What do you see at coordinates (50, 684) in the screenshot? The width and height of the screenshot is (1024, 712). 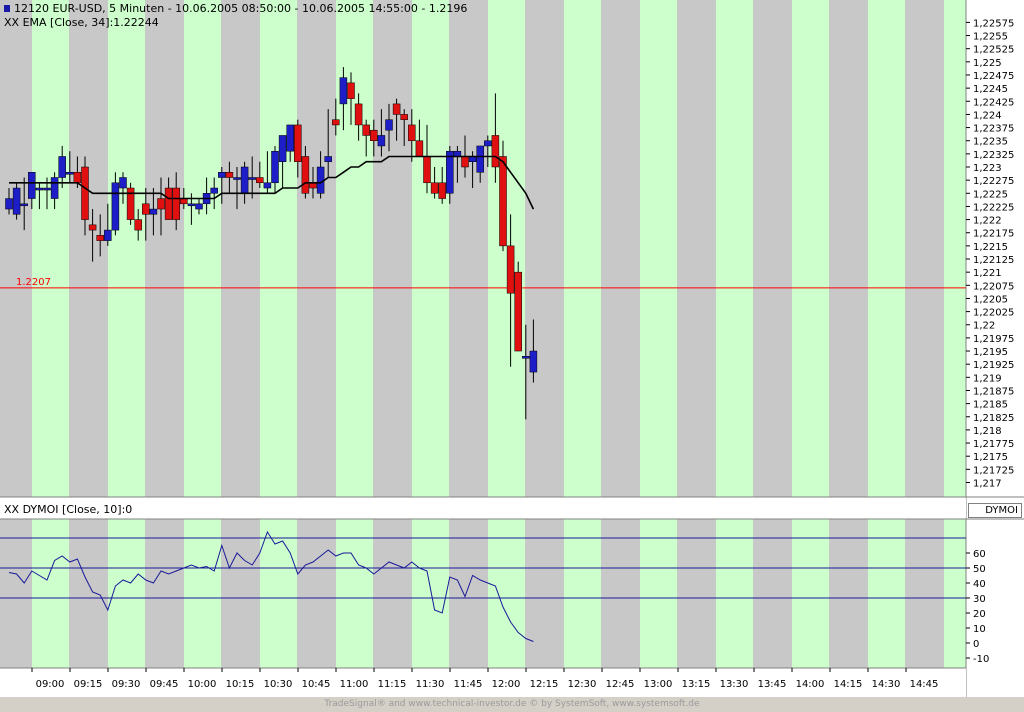 I see `x-tick-label: 09:00` at bounding box center [50, 684].